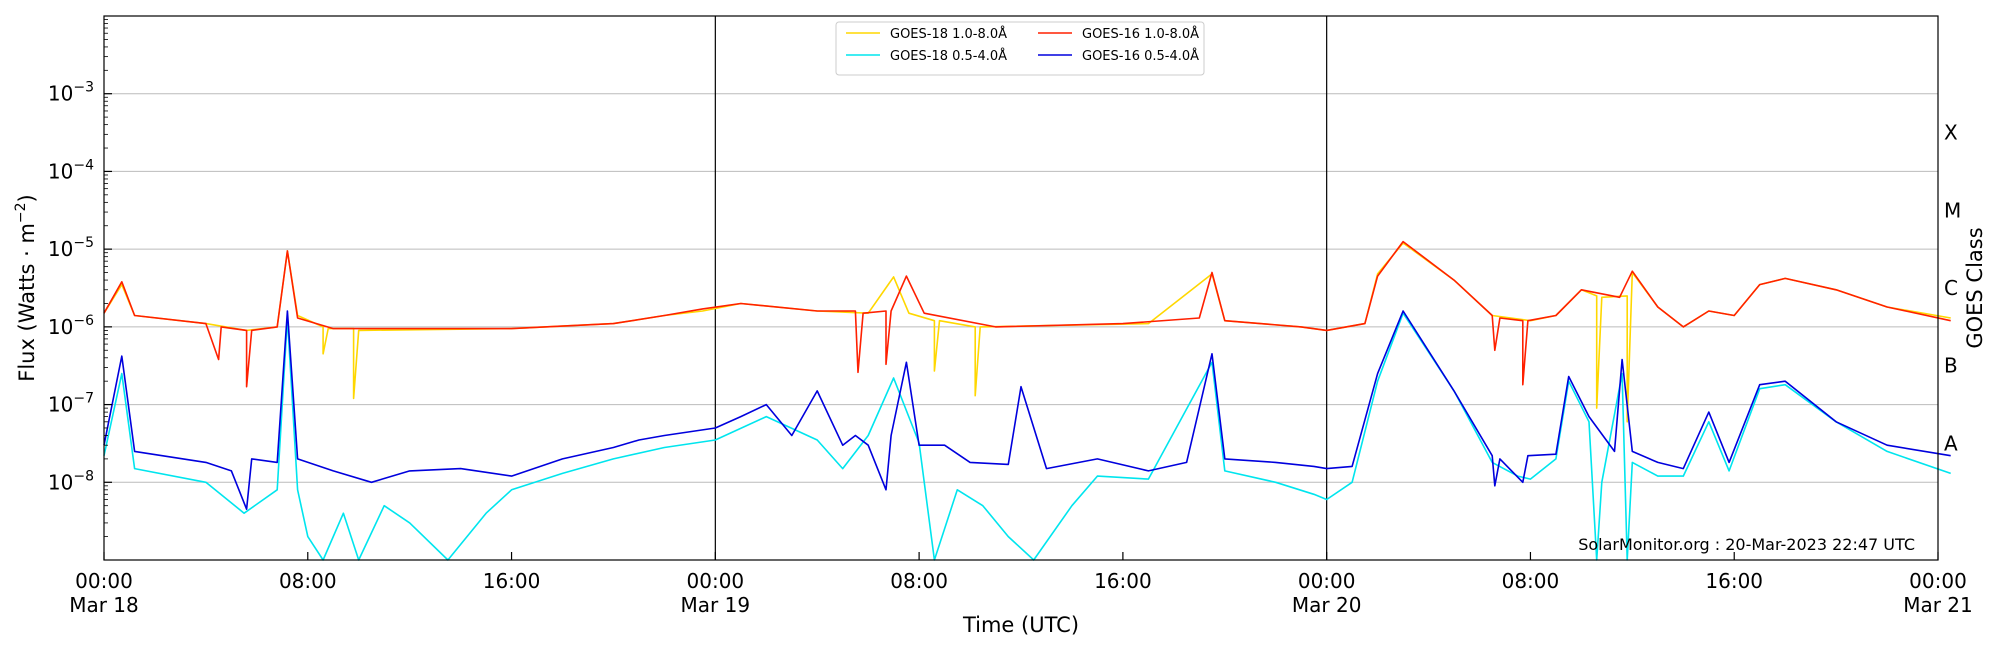 This screenshot has height=650, width=2000. Describe the element at coordinates (1951, 366) in the screenshot. I see `goes-class-label: B` at that location.